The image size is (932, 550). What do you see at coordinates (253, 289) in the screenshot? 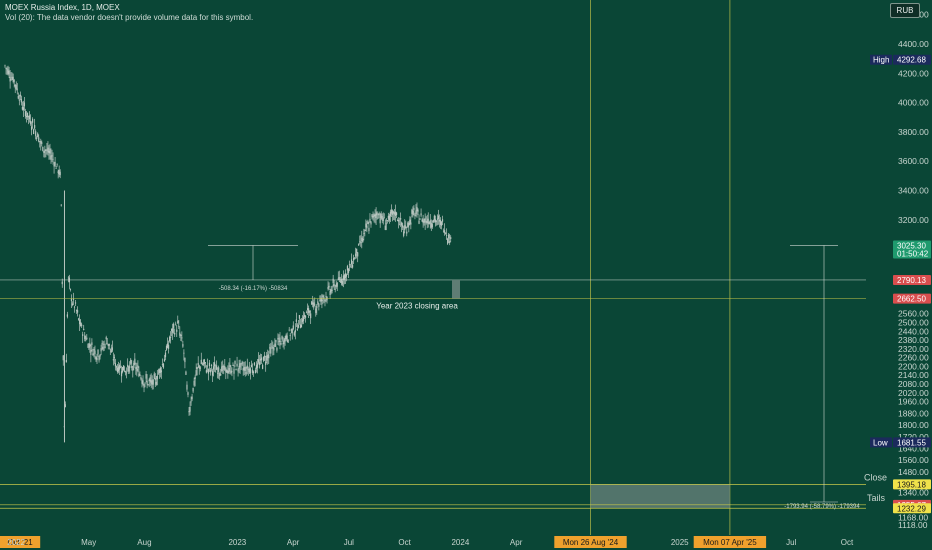
I see `measure-top-label: -508.34 (-16.17%) -50834` at bounding box center [253, 289].